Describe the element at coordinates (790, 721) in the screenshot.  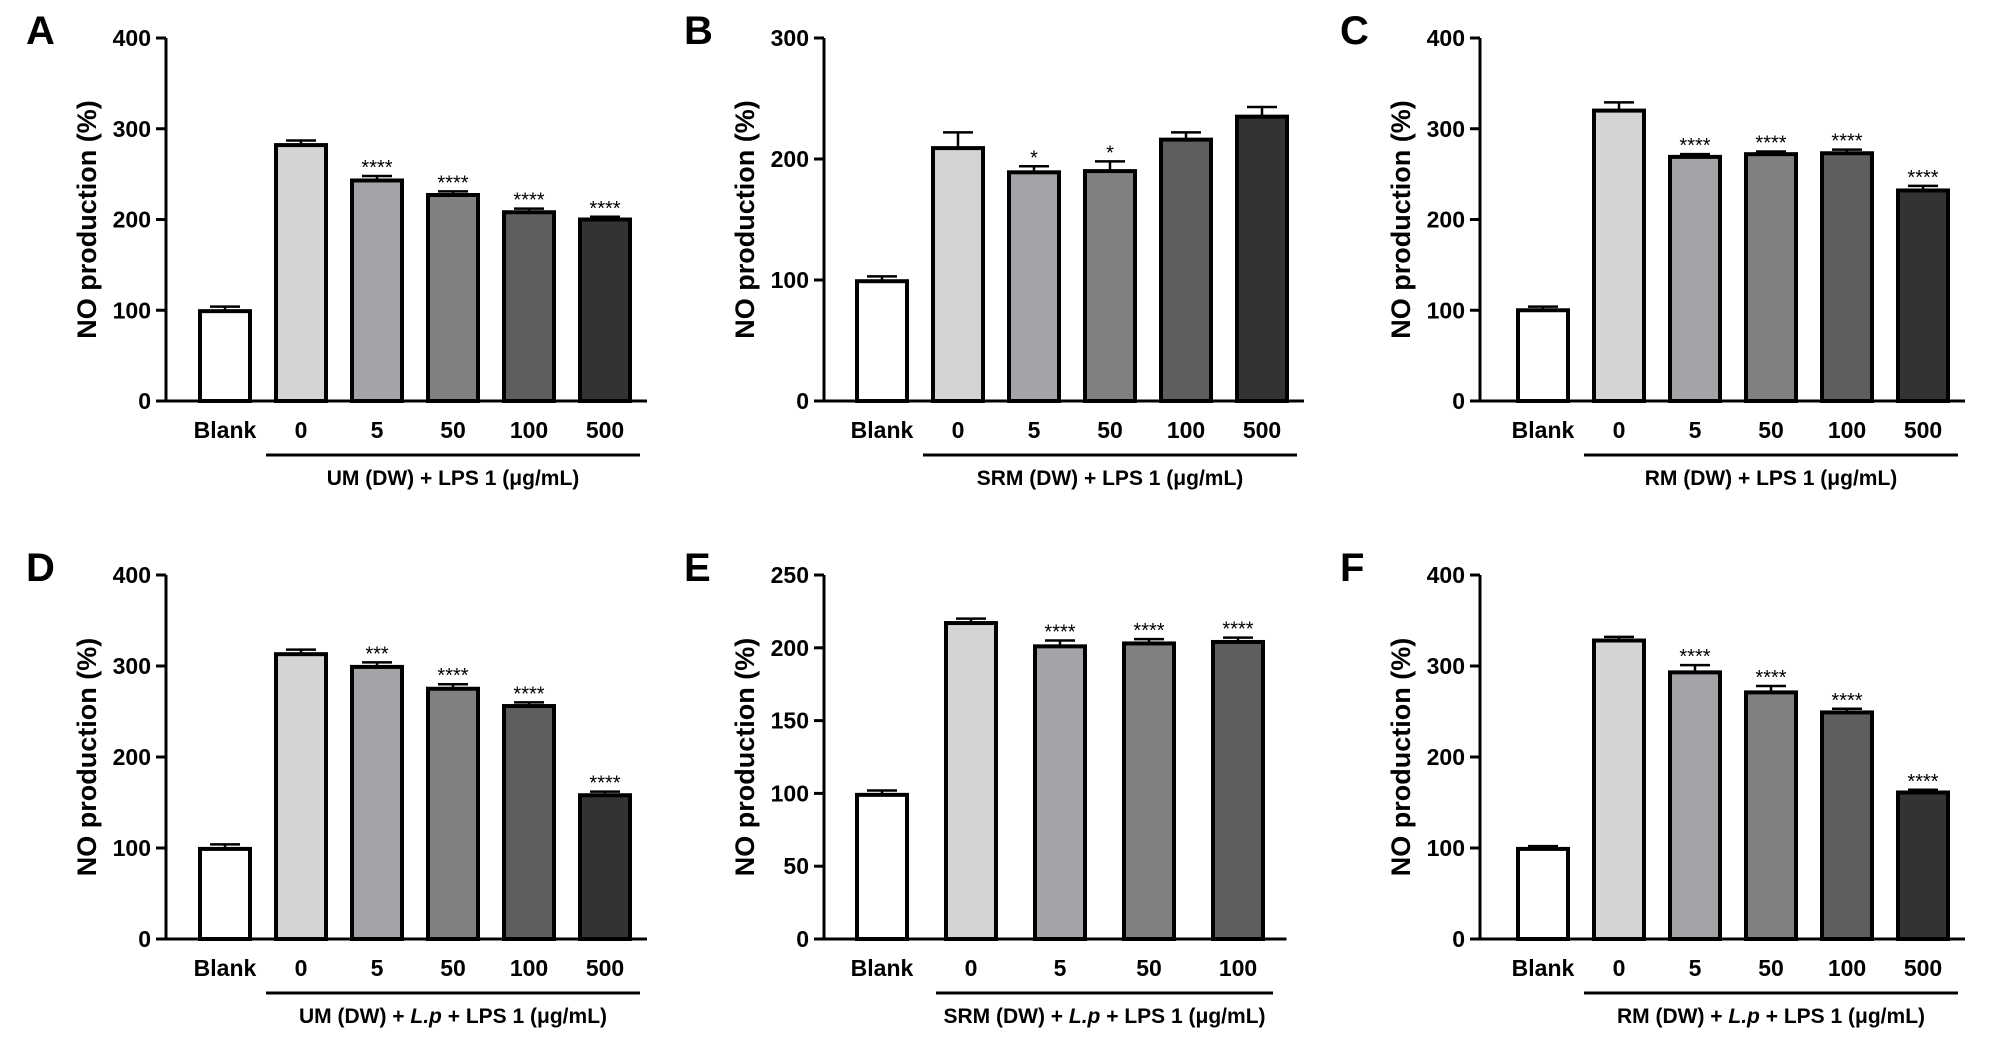
I see `y-tick-label: 150` at that location.